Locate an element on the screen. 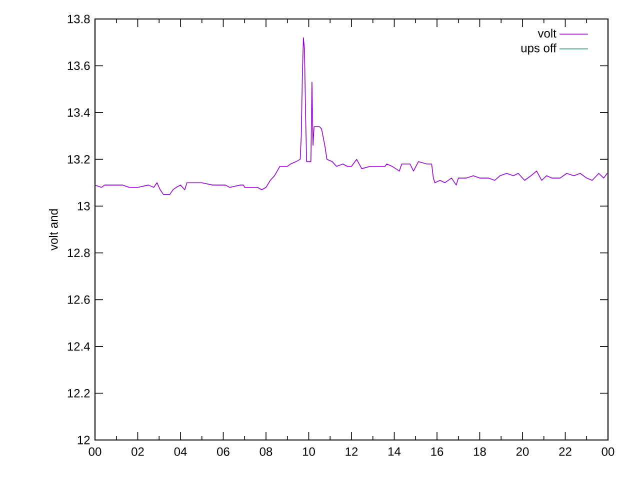  y-tick-label: 13 is located at coordinates (84, 206).